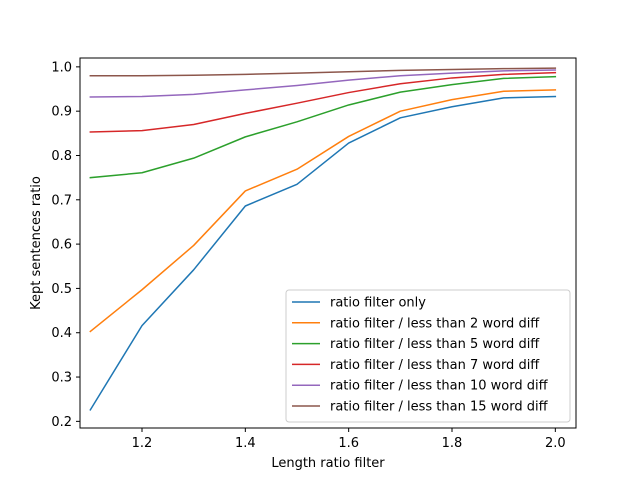 This screenshot has width=640, height=480. I want to click on legend-box, so click(428, 356).